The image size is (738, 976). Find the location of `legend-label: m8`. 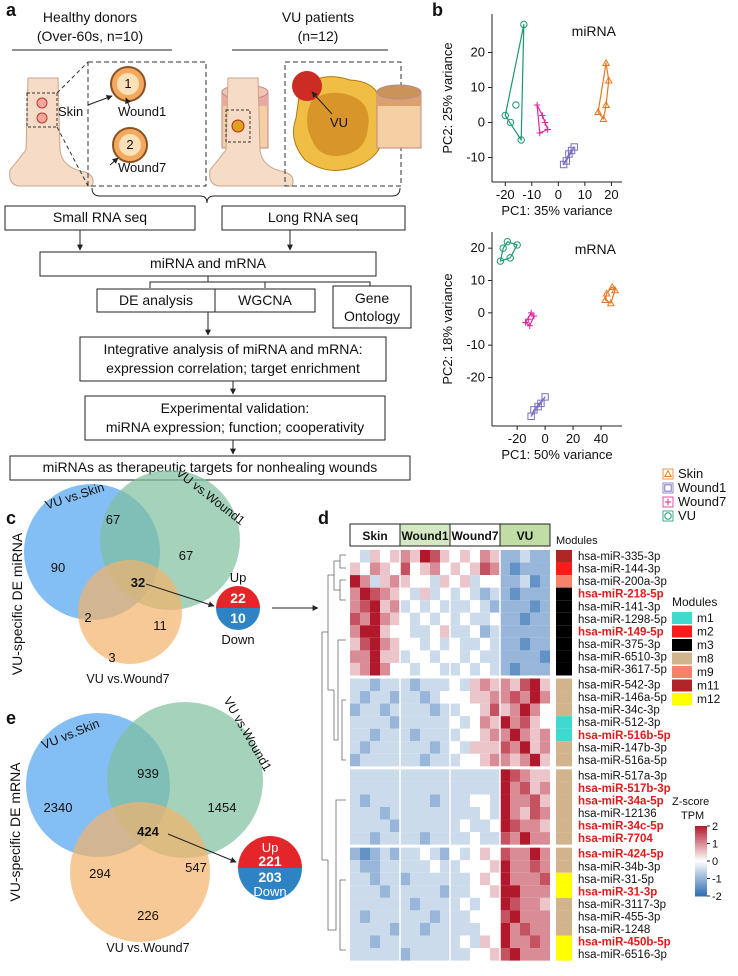

legend-label: m8 is located at coordinates (705, 659).